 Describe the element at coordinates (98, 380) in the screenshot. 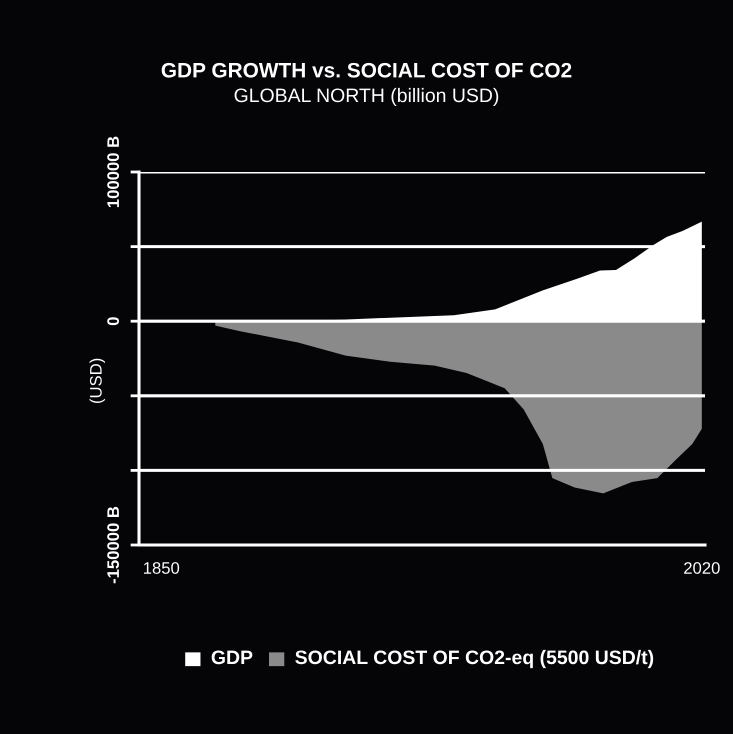

I see `y-axis-title: (USD)` at that location.